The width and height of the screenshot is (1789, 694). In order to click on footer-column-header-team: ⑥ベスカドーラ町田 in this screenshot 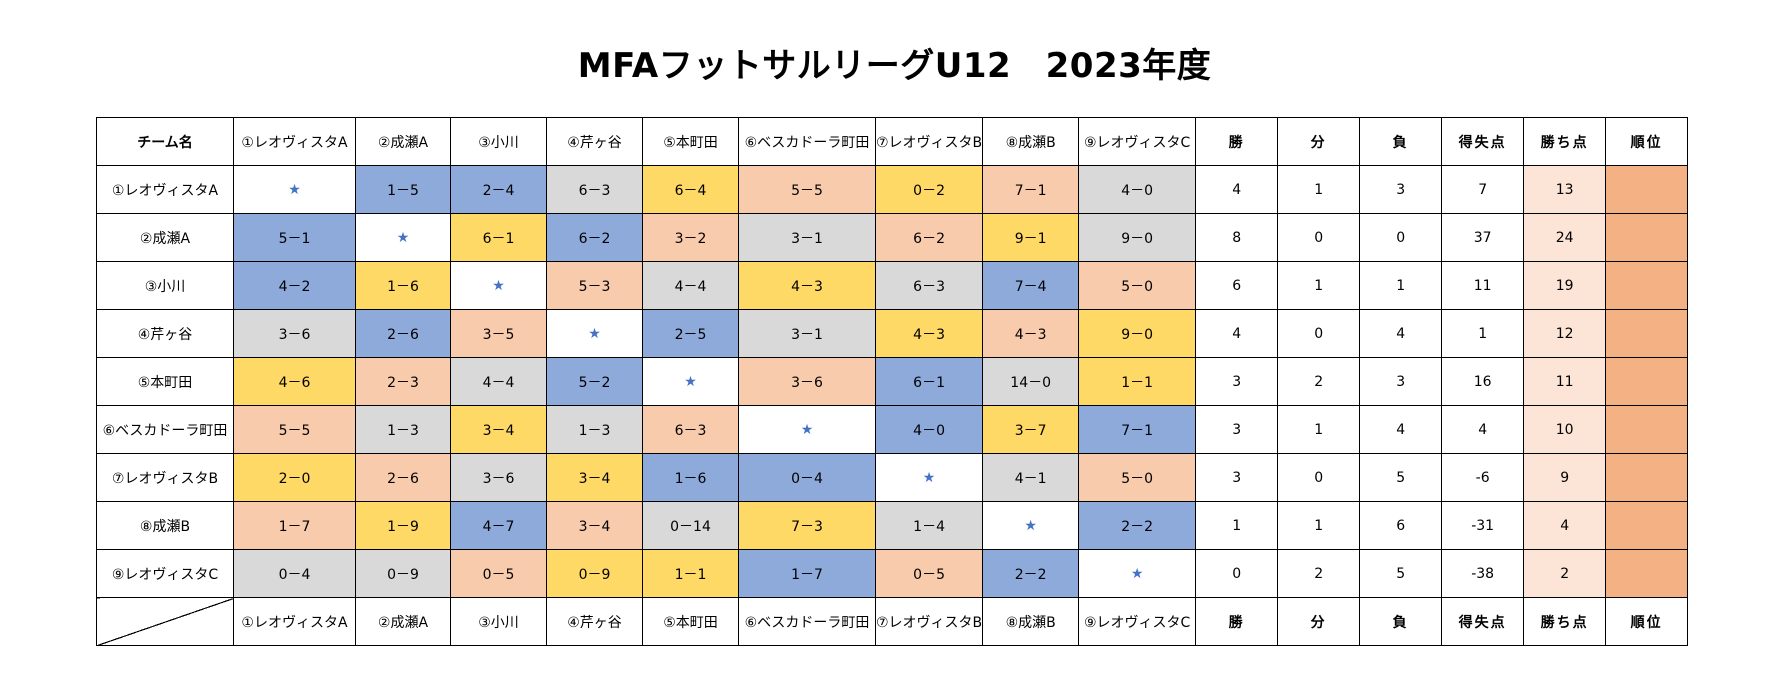, I will do `click(807, 621)`.